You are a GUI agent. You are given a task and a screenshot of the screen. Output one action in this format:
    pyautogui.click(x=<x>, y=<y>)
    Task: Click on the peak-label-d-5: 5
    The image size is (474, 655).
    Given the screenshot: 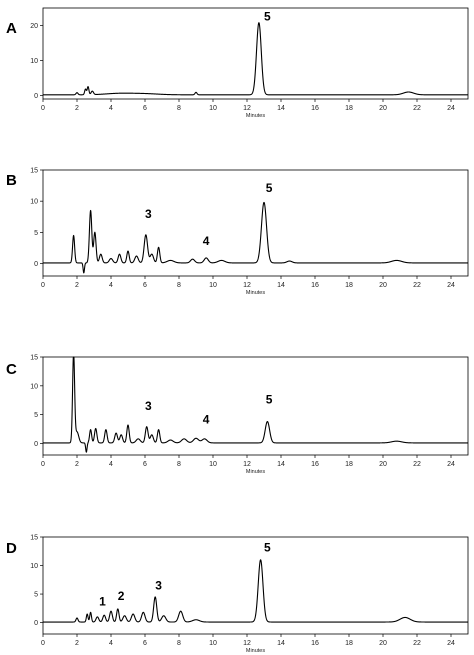 What is the action you would take?
    pyautogui.click(x=267, y=547)
    